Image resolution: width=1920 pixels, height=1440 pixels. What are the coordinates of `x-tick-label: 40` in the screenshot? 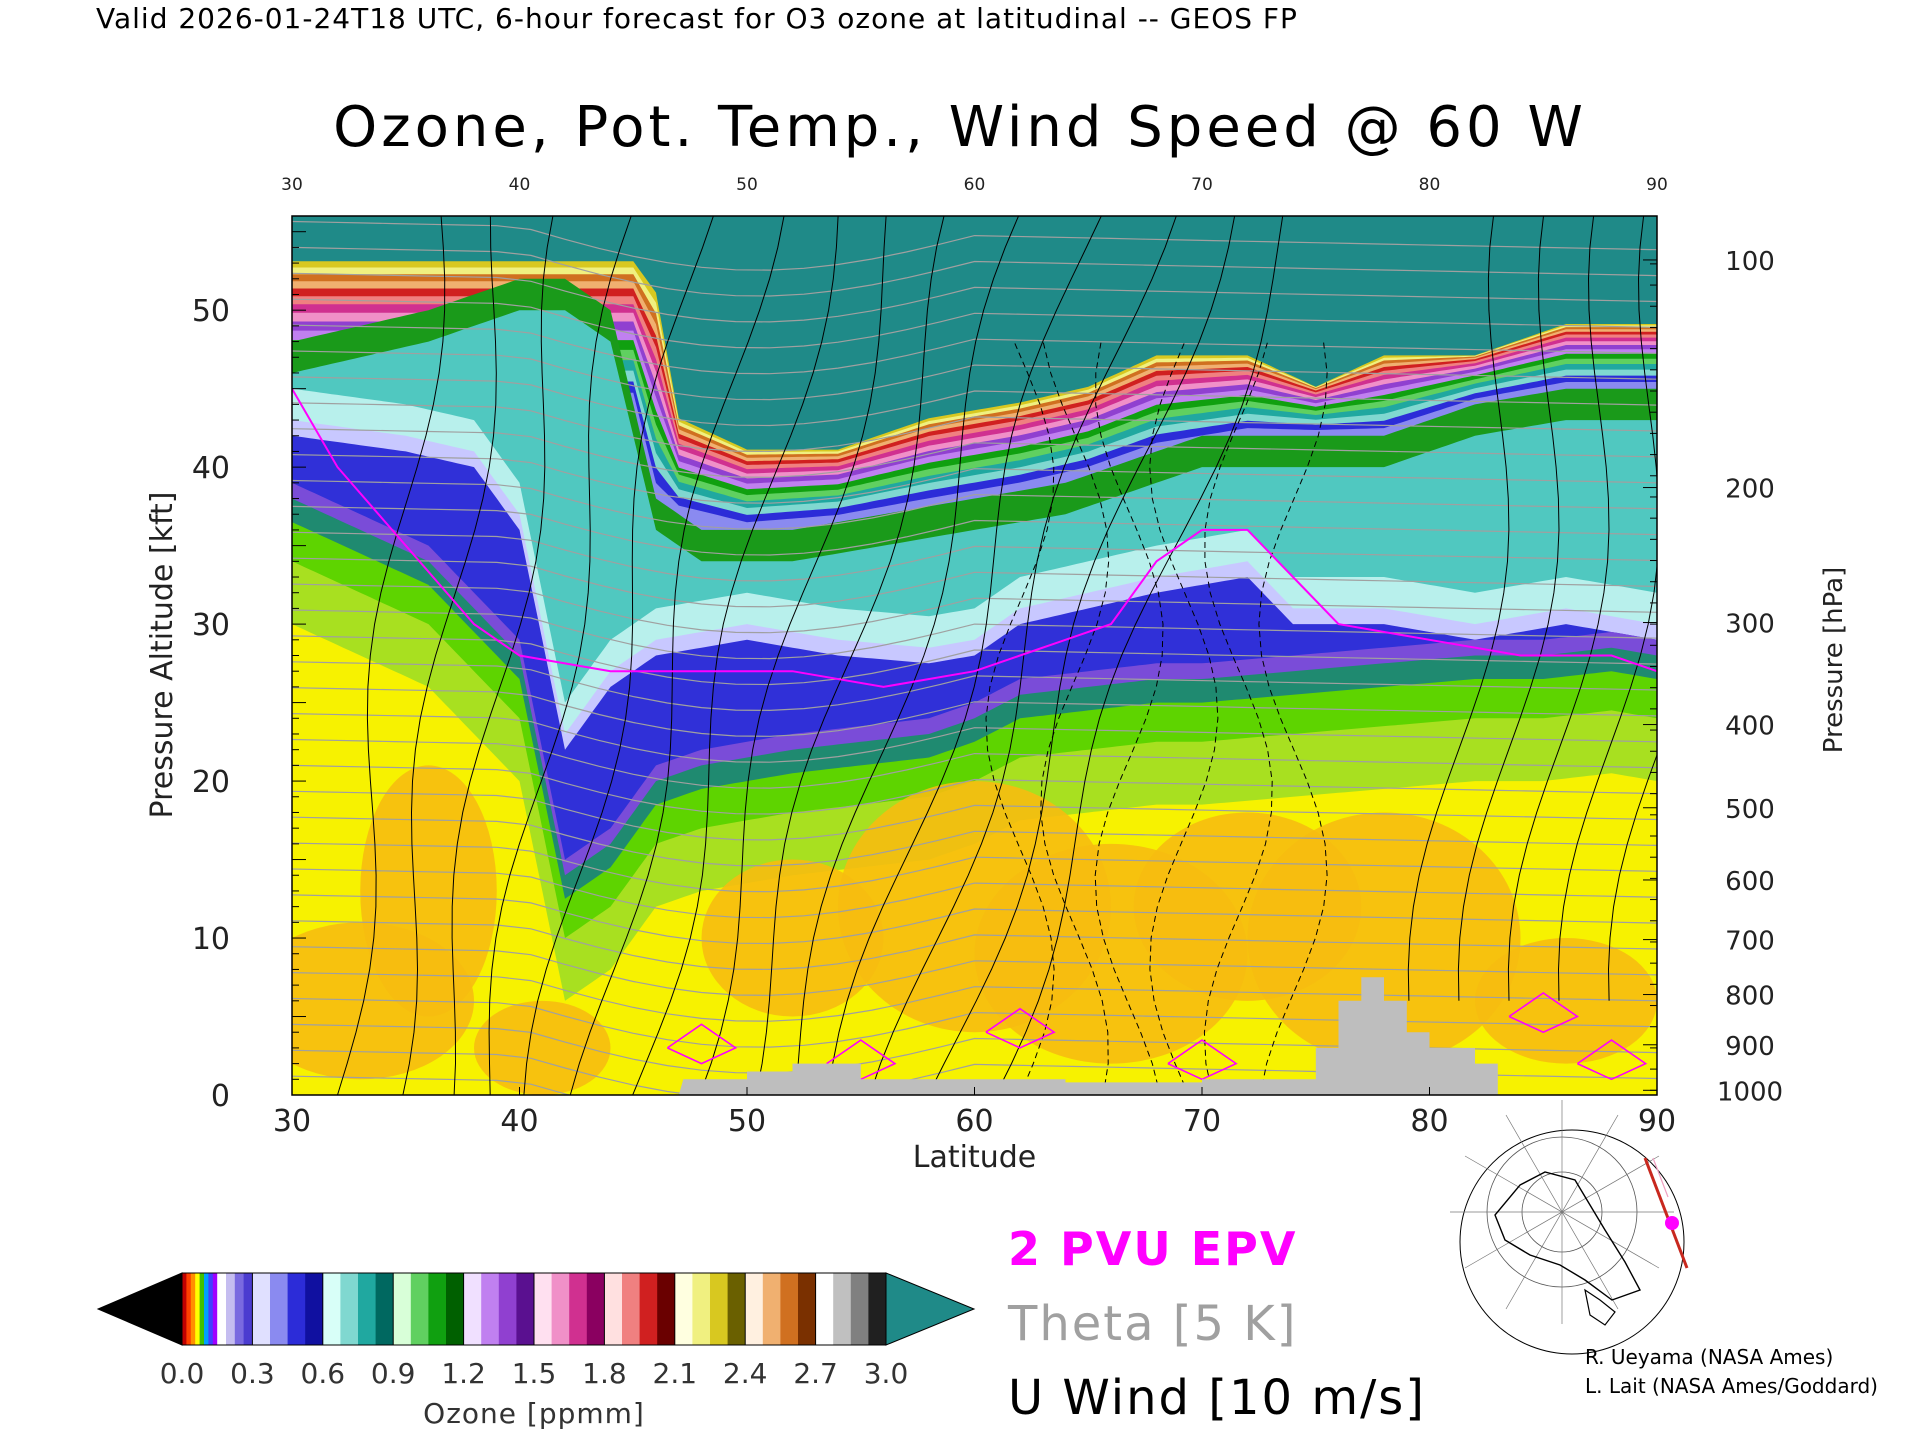 It's located at (519, 1121).